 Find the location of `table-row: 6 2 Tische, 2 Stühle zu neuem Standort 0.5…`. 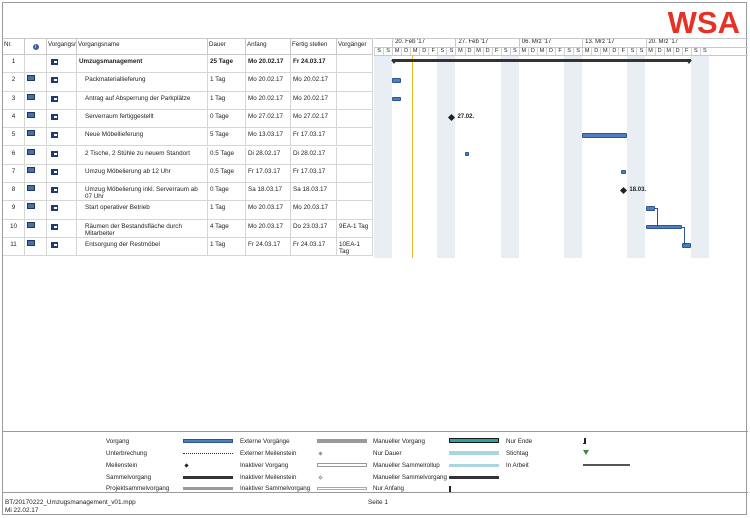

table-row: 6 2 Tische, 2 Stühle zu neuem Standort 0.5… is located at coordinates (188, 155).